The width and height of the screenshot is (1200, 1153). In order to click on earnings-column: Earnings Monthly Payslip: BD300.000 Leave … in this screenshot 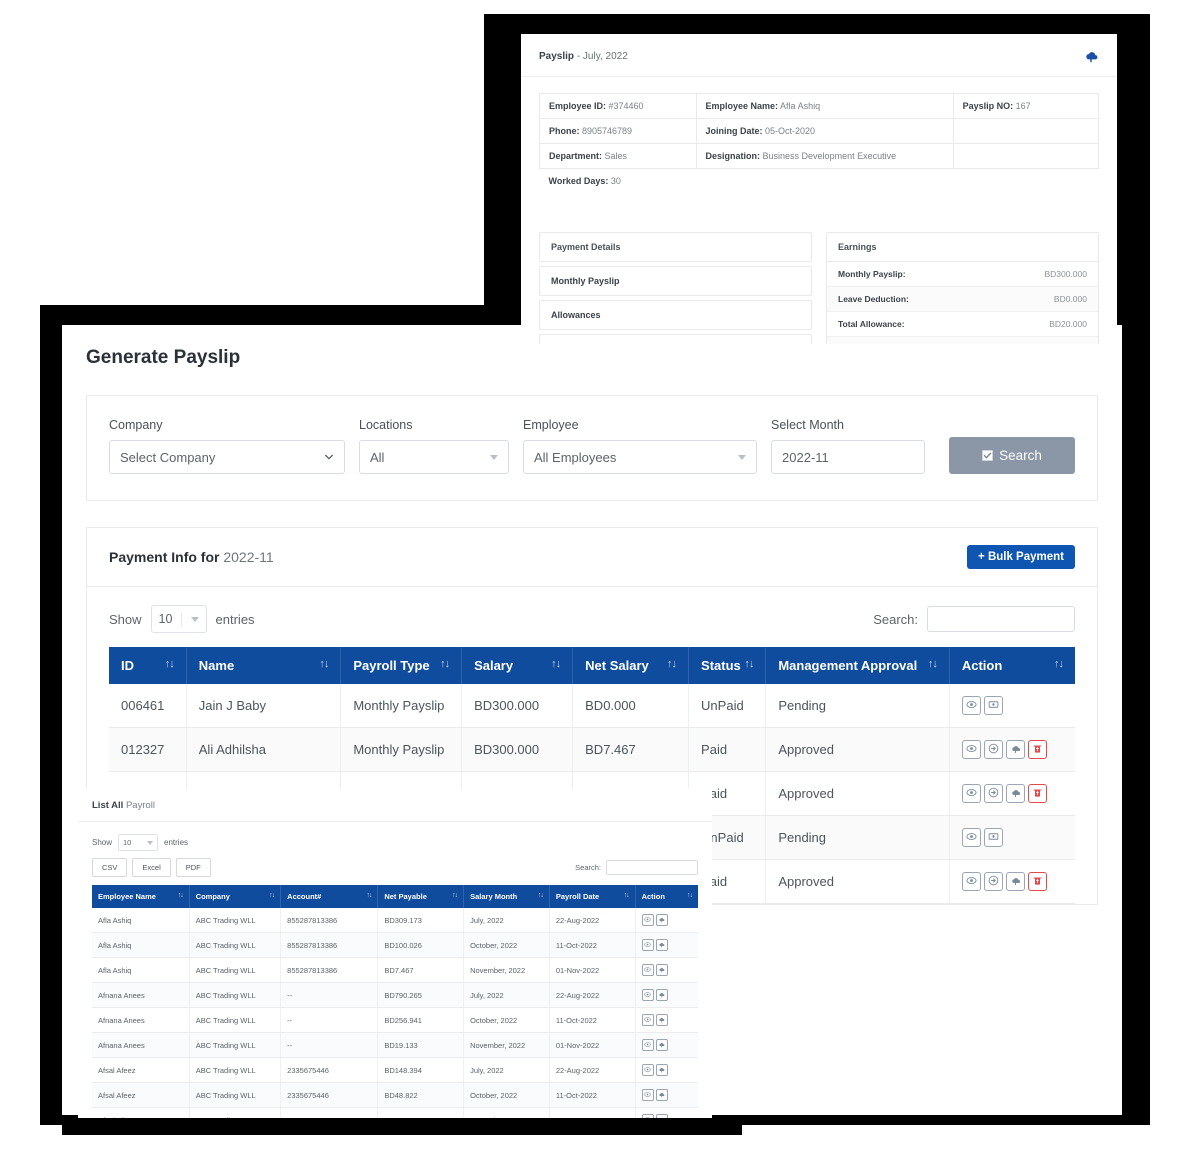, I will do `click(962, 288)`.